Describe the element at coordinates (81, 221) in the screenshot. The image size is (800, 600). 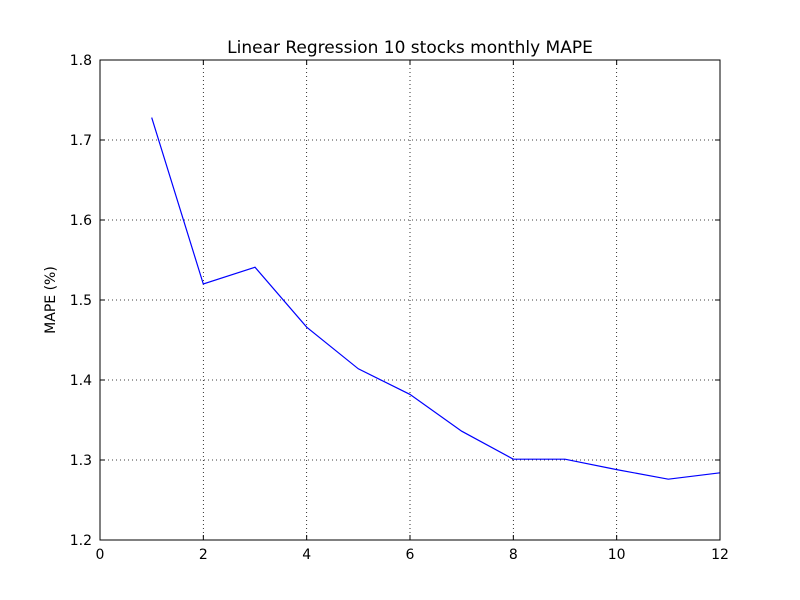
I see `y-tick-label: 1.6` at that location.